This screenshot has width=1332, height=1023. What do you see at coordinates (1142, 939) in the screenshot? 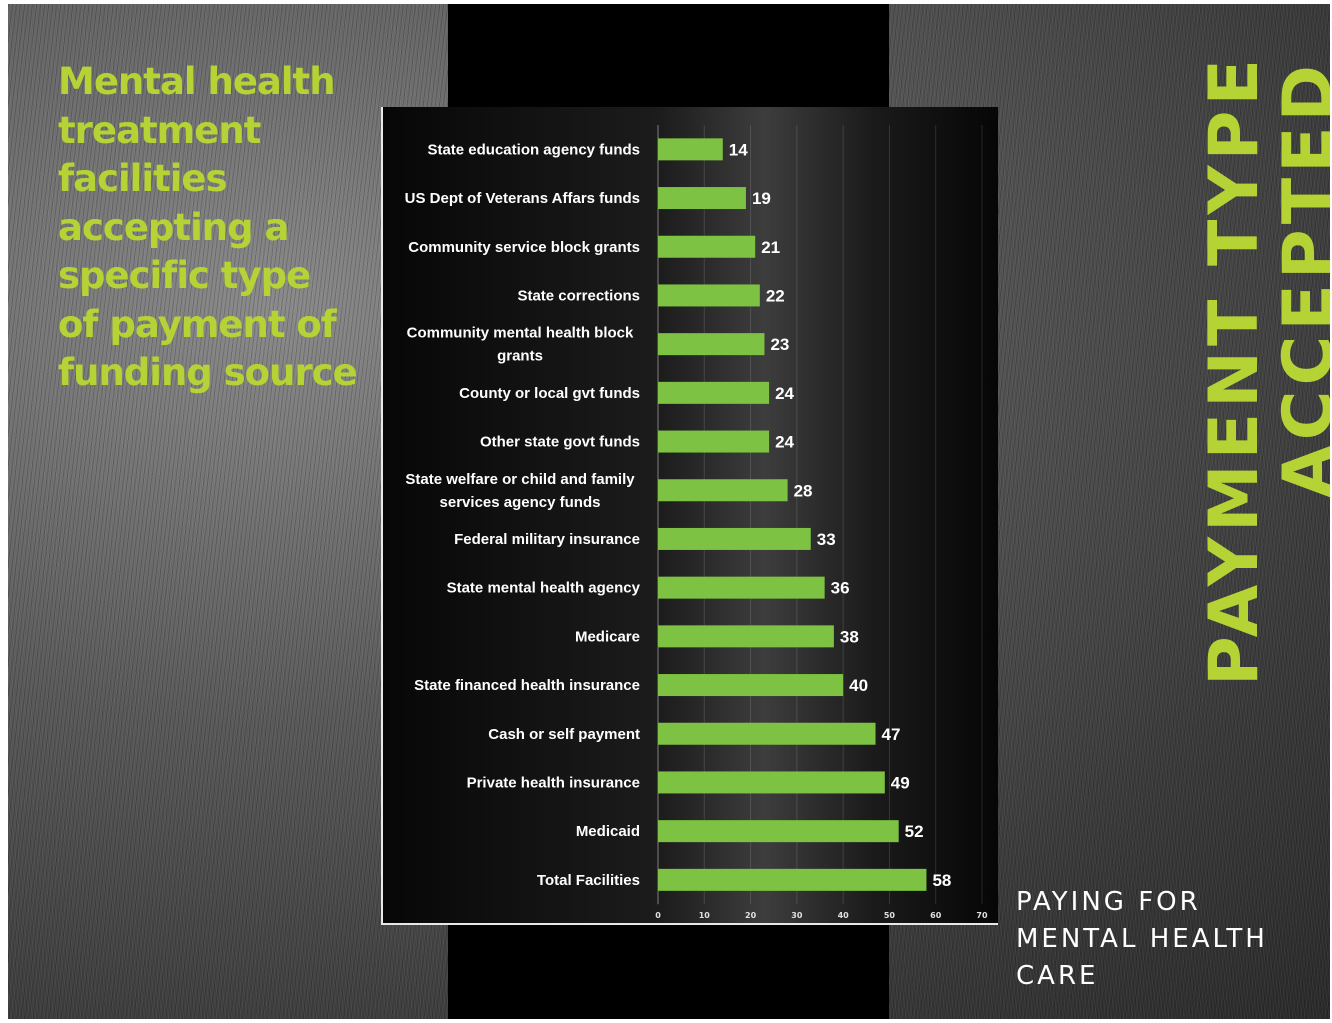
I see `caption-line-2: MENTAL HEALTH` at bounding box center [1142, 939].